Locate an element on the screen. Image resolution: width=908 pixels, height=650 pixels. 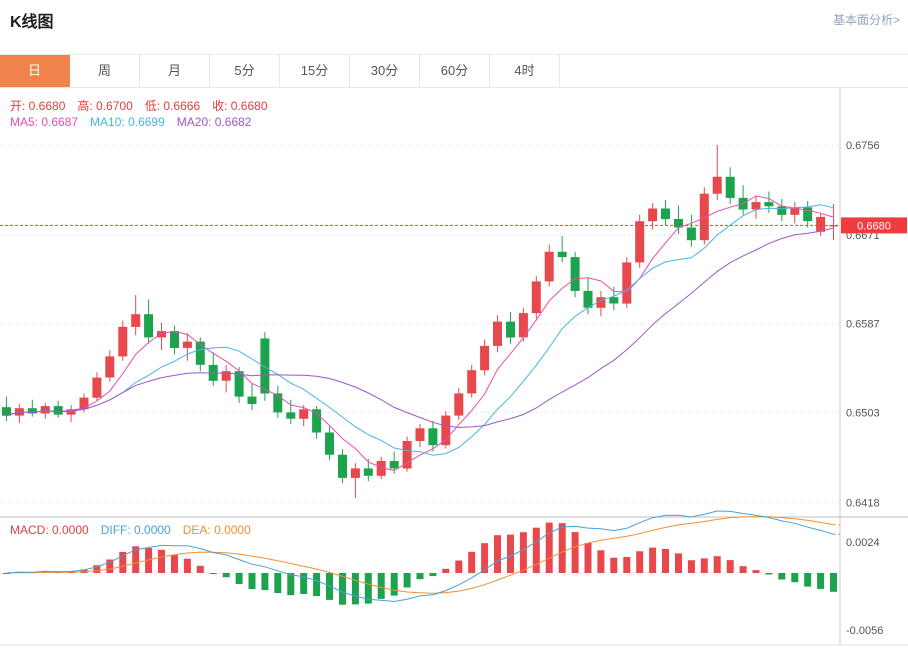
current-price-tag-label: 0.6680 is located at coordinates (874, 226).